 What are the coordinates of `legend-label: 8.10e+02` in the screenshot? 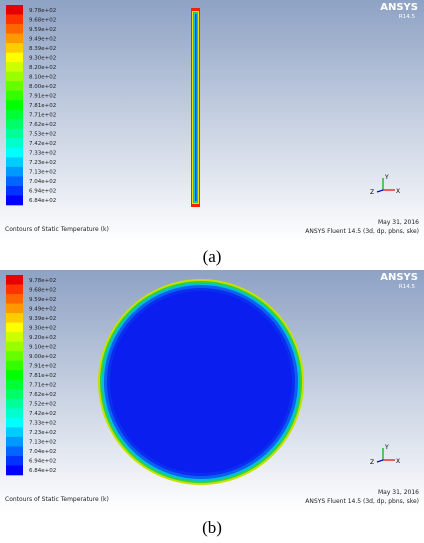 It's located at (42, 77).